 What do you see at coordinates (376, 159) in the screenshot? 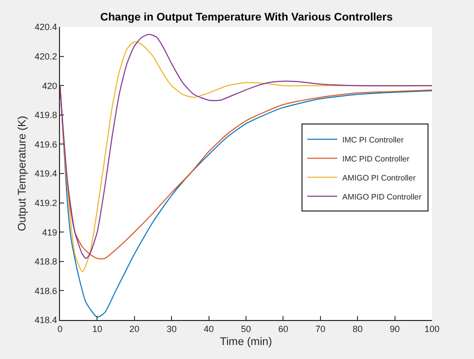
I see `legend-label: IMC PID Controller` at bounding box center [376, 159].